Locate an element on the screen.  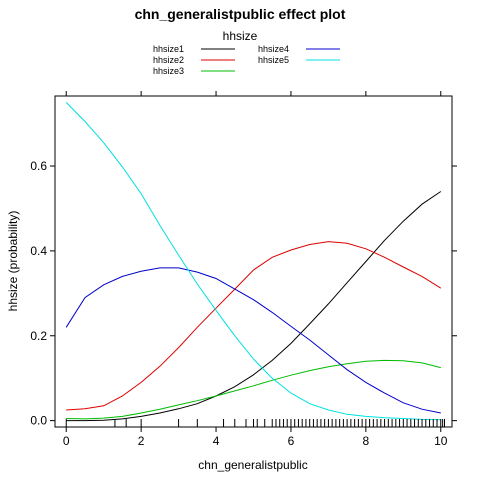
legend-label-hhsize1: hhsize1 is located at coordinates (168, 49).